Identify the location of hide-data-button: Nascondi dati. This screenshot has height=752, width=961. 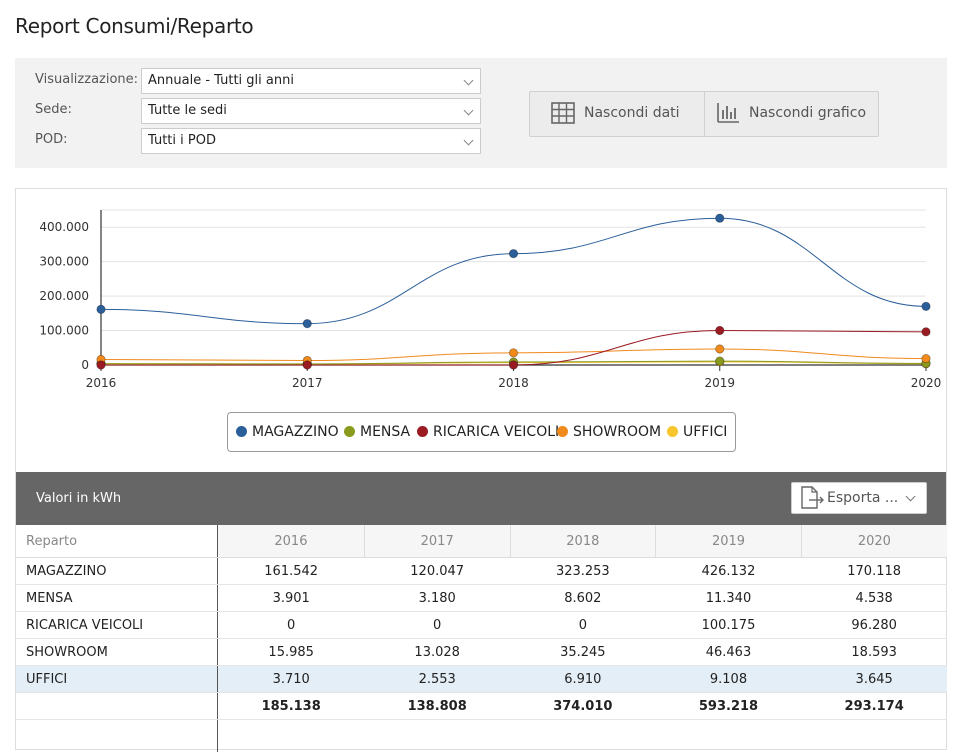
(617, 114).